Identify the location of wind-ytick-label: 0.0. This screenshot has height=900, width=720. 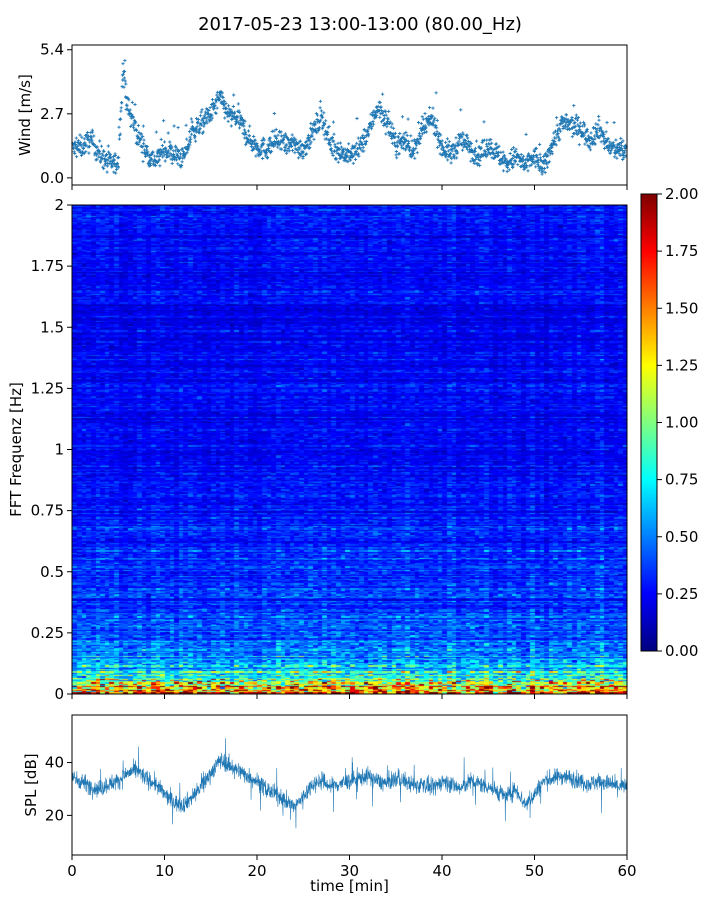
(52, 178).